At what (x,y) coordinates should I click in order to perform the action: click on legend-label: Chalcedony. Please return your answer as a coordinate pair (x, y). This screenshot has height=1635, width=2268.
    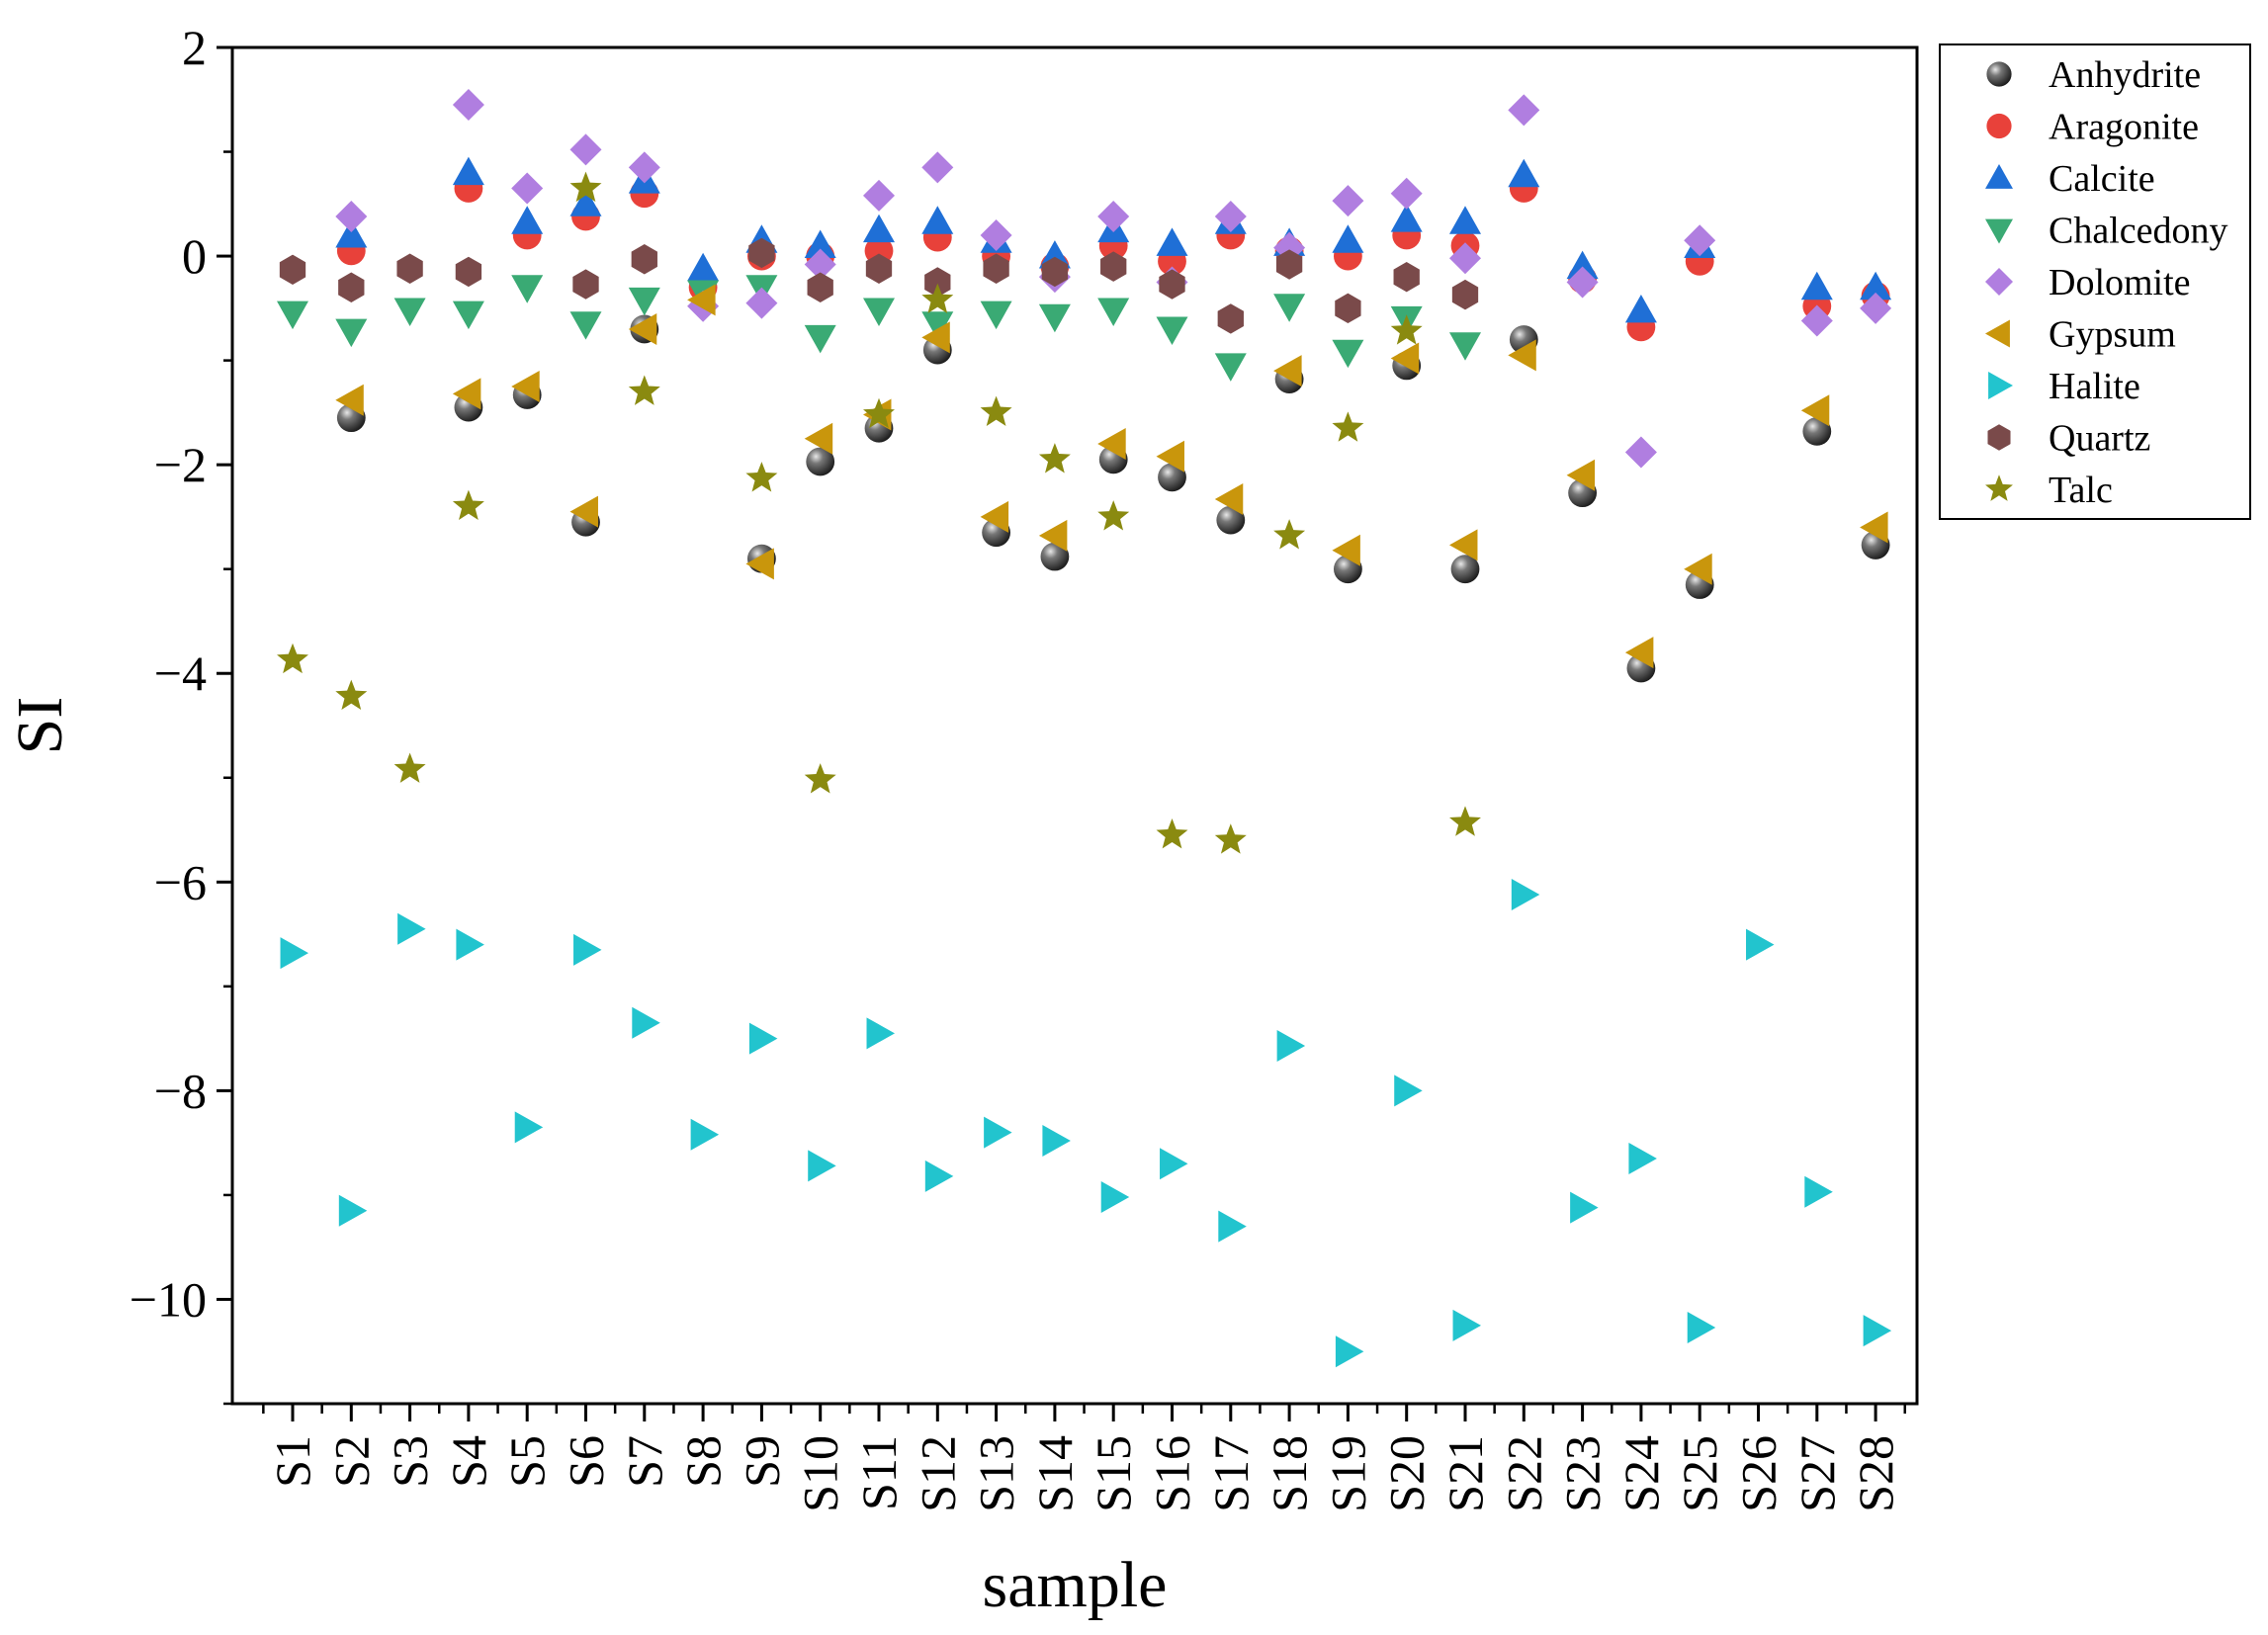
    Looking at the image, I should click on (2139, 232).